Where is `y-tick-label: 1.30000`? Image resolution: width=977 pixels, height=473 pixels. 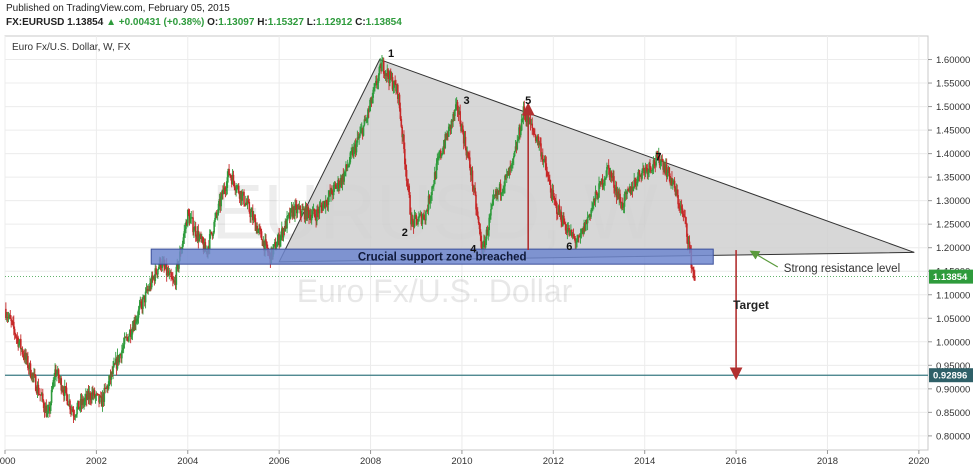 y-tick-label: 1.30000 is located at coordinates (953, 201).